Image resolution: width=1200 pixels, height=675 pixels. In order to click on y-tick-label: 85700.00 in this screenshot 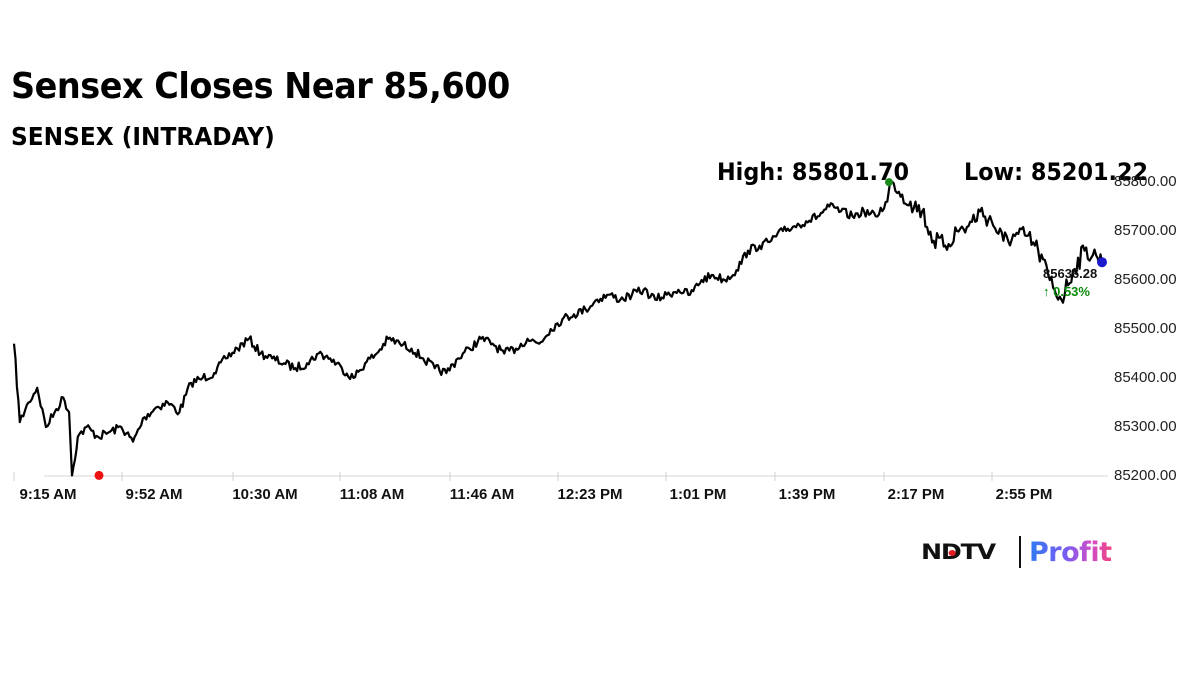, I will do `click(1145, 230)`.